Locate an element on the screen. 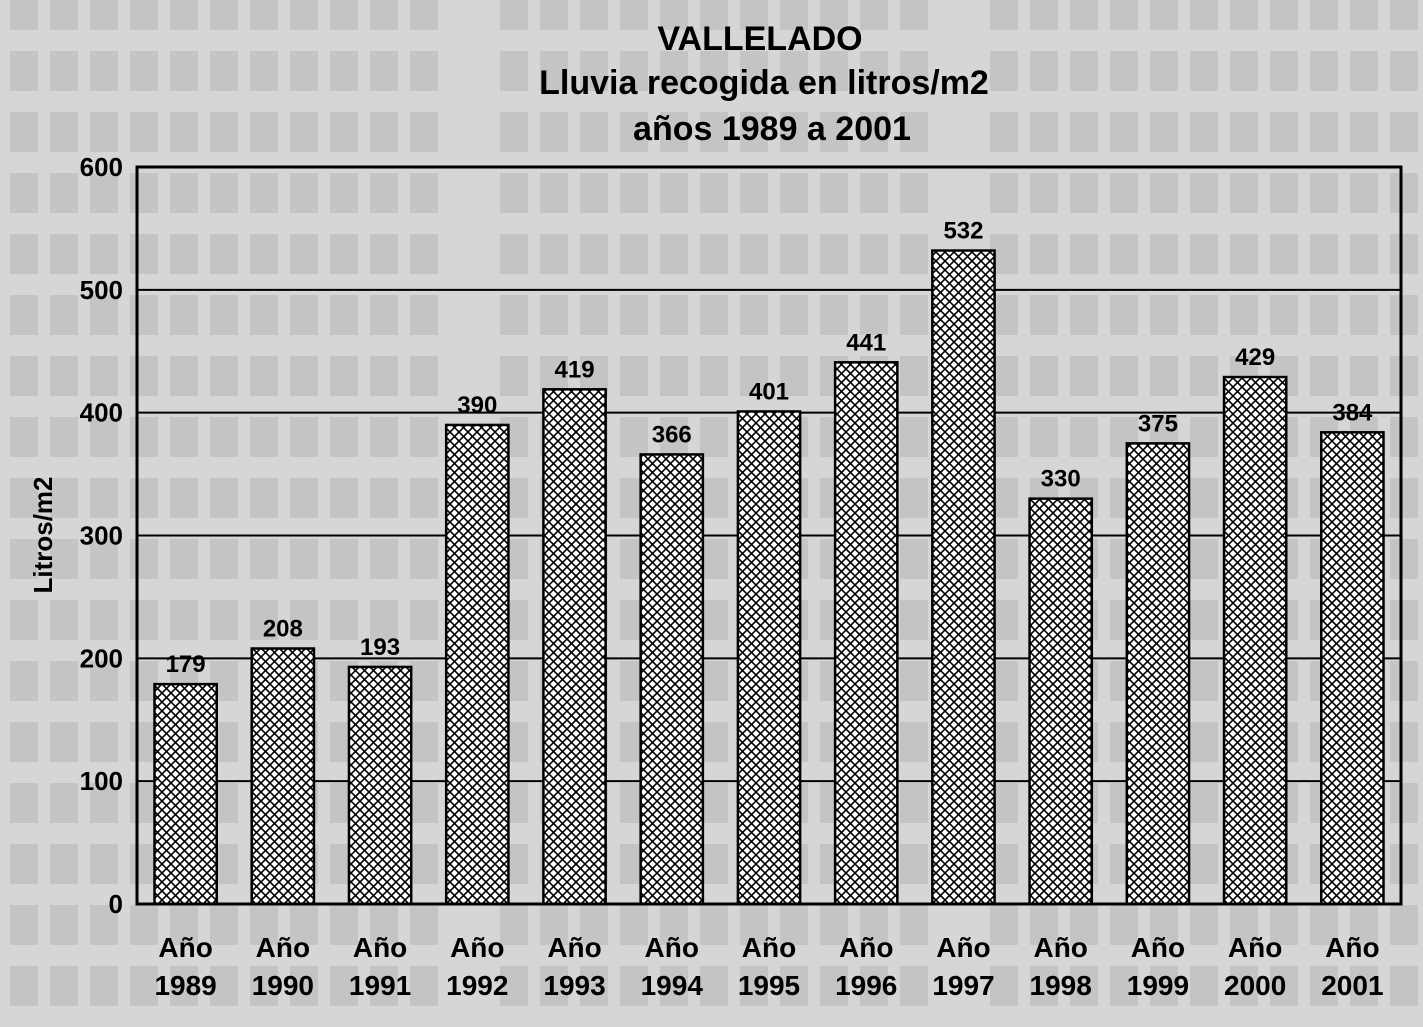 The height and width of the screenshot is (1027, 1423). x-category-label: 2000 is located at coordinates (1255, 985).